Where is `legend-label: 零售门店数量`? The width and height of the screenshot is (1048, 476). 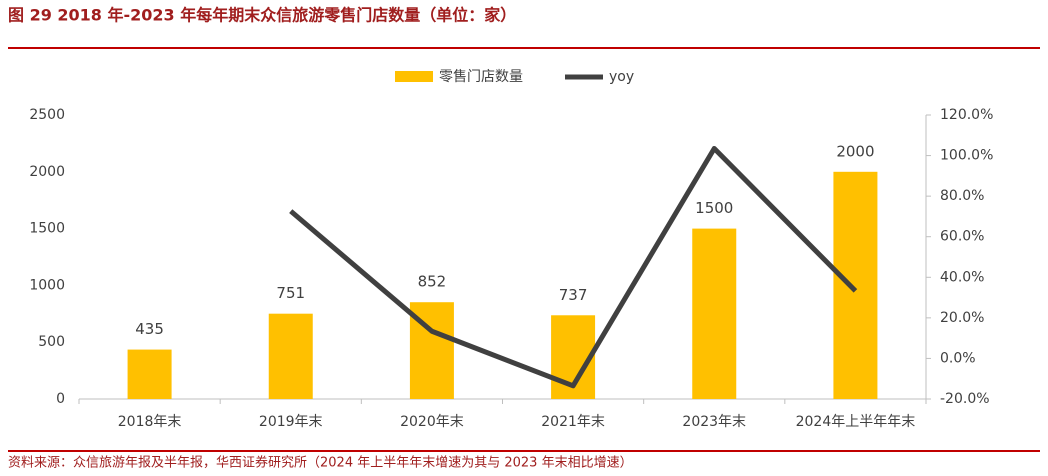 legend-label: 零售门店数量 is located at coordinates (481, 77).